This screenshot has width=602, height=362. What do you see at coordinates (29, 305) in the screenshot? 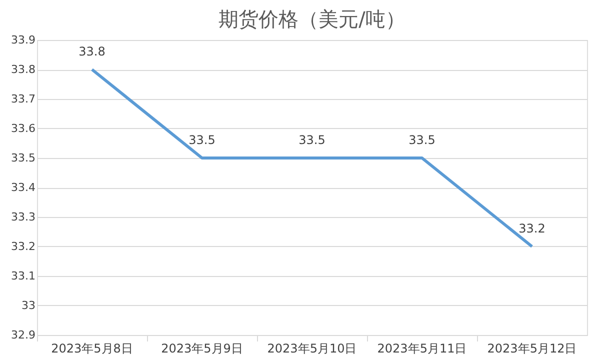
I see `y-tick-label: 33` at bounding box center [29, 305].